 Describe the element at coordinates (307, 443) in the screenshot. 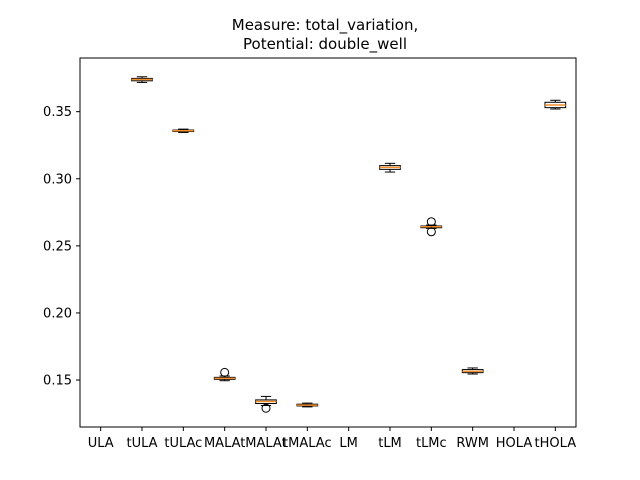

I see `x-tick-label: tMALAc` at that location.